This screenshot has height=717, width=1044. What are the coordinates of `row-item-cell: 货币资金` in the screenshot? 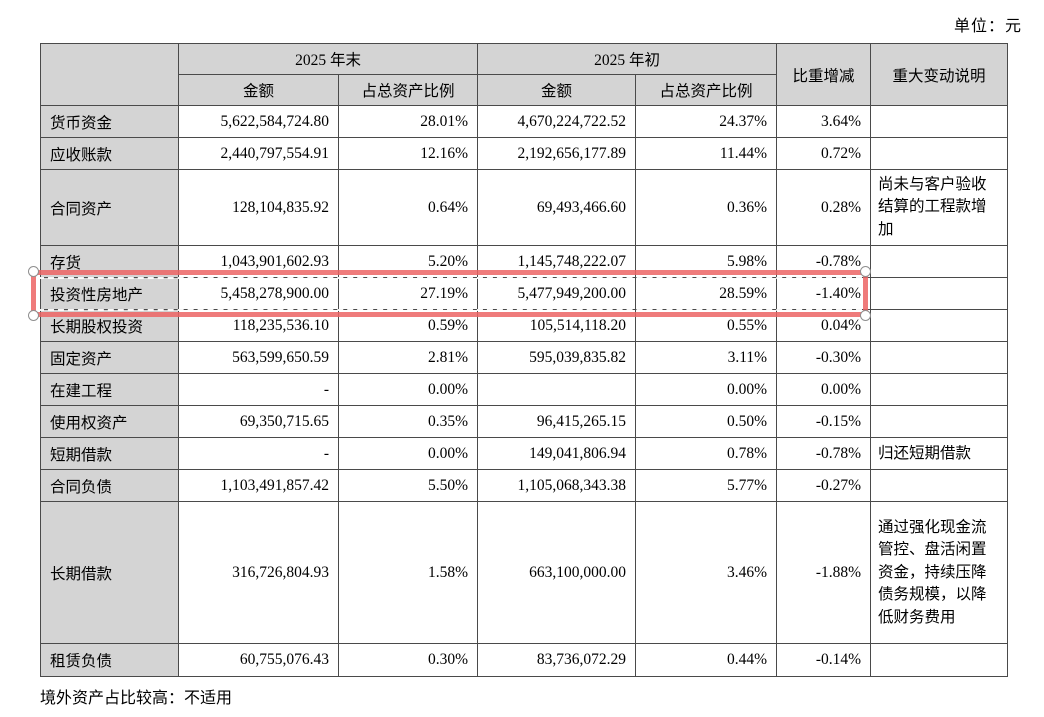 It's located at (109, 121).